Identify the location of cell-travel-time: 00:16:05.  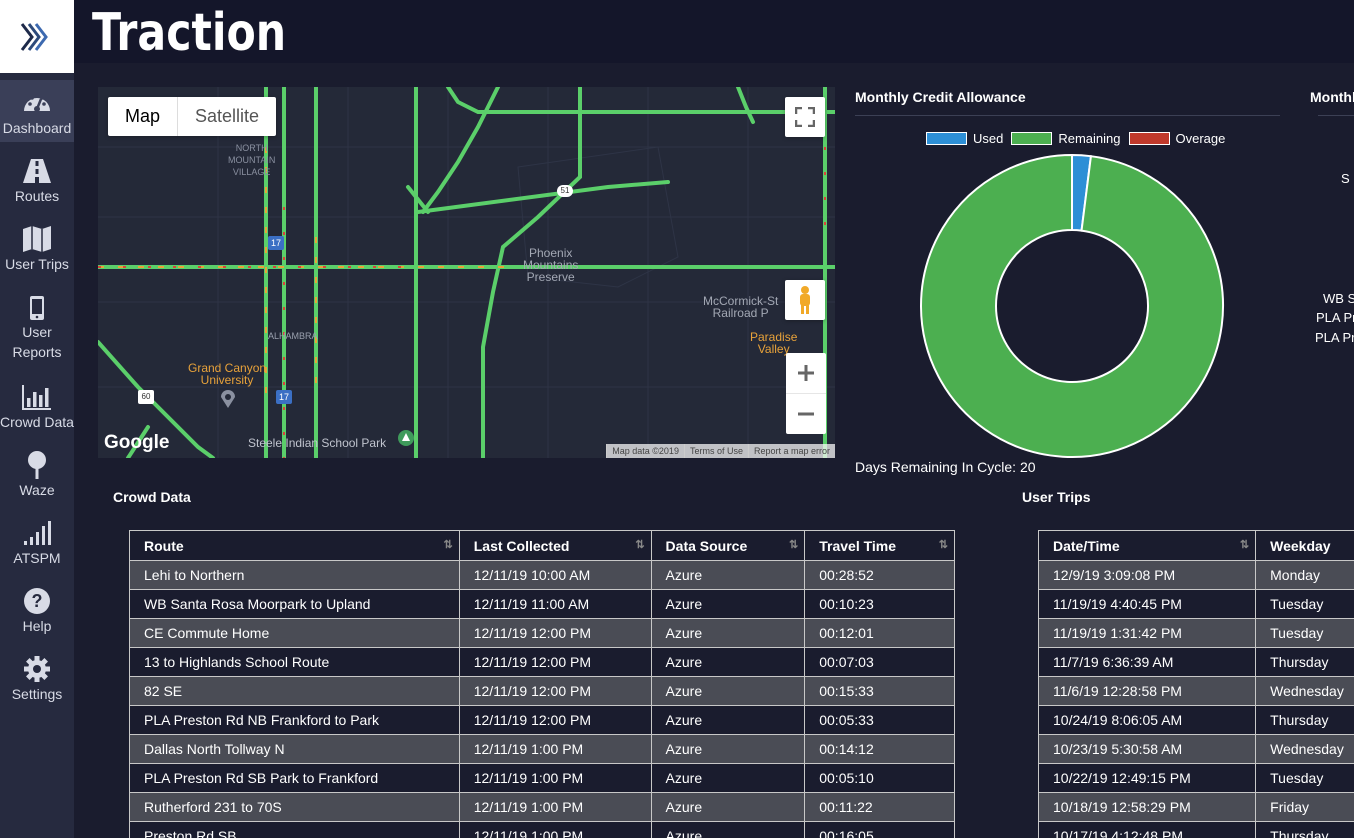
(879, 829).